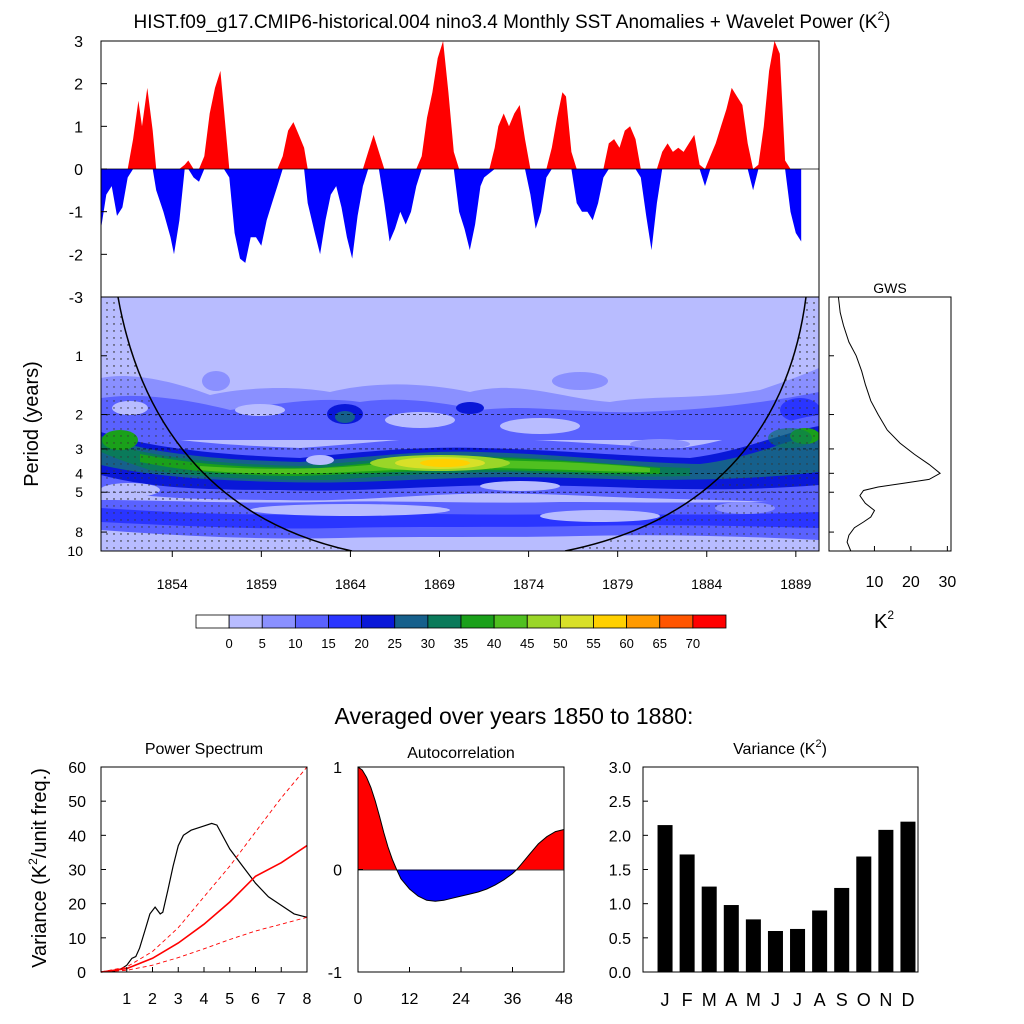 Image resolution: width=1024 pixels, height=1024 pixels. Describe the element at coordinates (76, 298) in the screenshot. I see `sst-y-tick-label: -3` at that location.